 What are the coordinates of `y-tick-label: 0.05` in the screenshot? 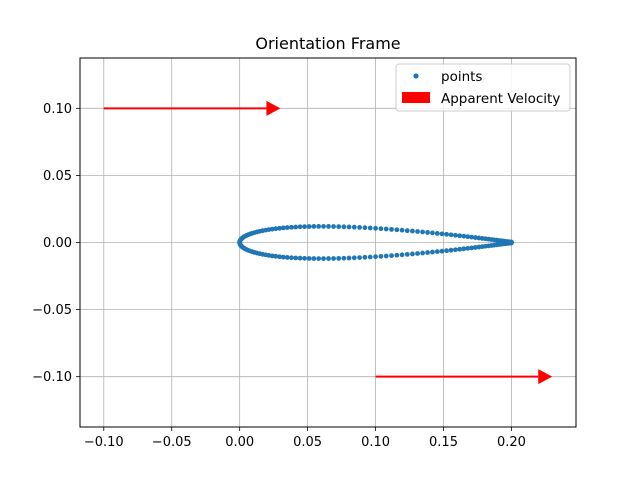 It's located at (57, 176).